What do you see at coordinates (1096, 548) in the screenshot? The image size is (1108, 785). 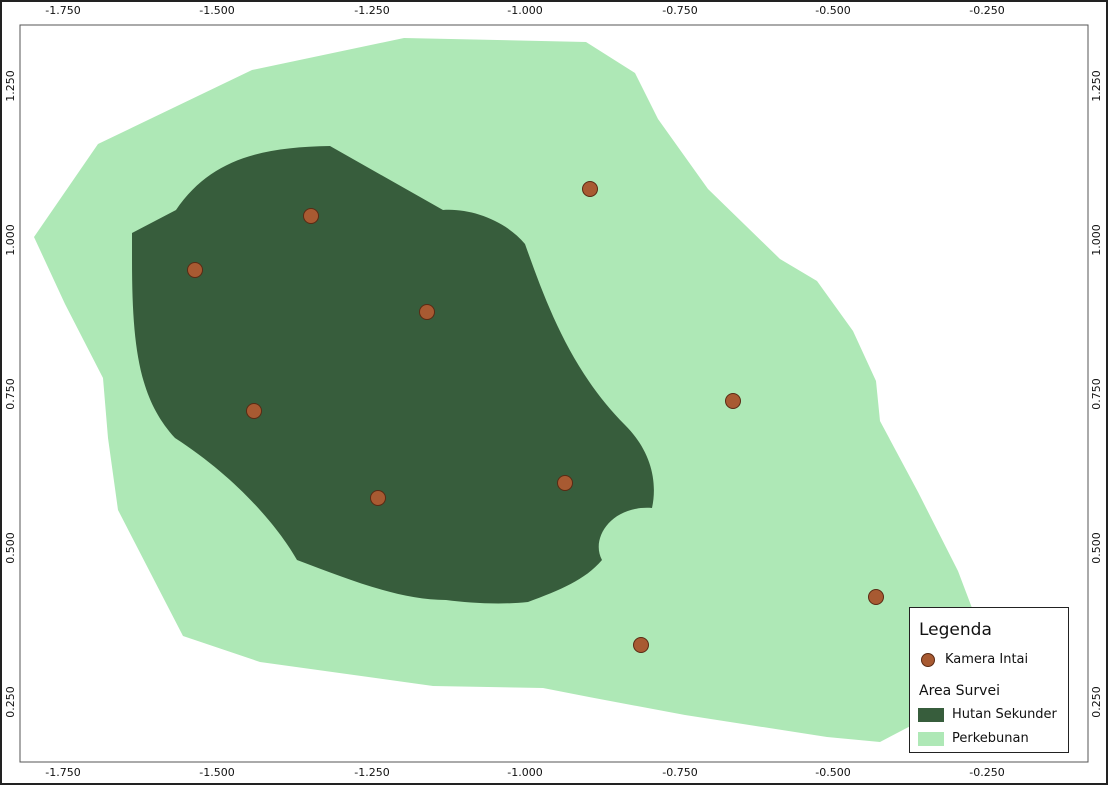 I see `y-tick-right-3: 0.500` at bounding box center [1096, 548].